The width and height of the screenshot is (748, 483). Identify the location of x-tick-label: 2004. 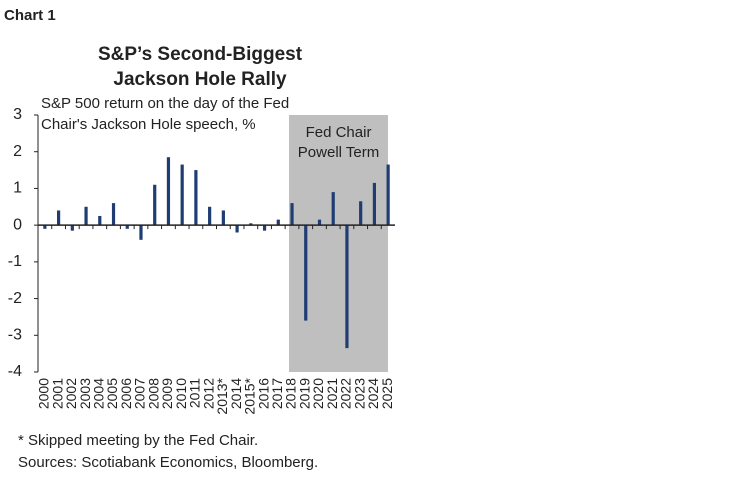
(98, 393).